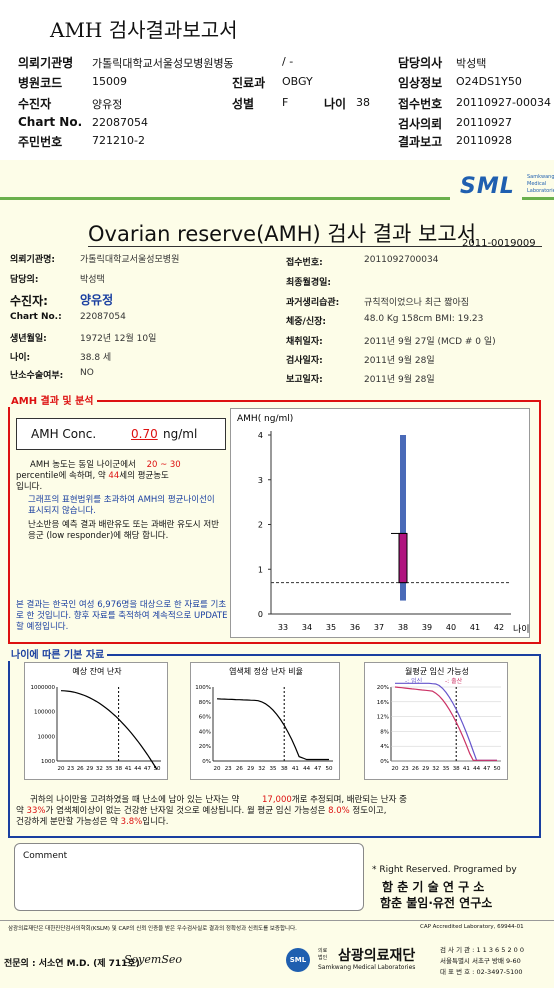 The height and width of the screenshot is (988, 554). What do you see at coordinates (46, 63) in the screenshot?
I see `top-label: 의뢰기관명` at bounding box center [46, 63].